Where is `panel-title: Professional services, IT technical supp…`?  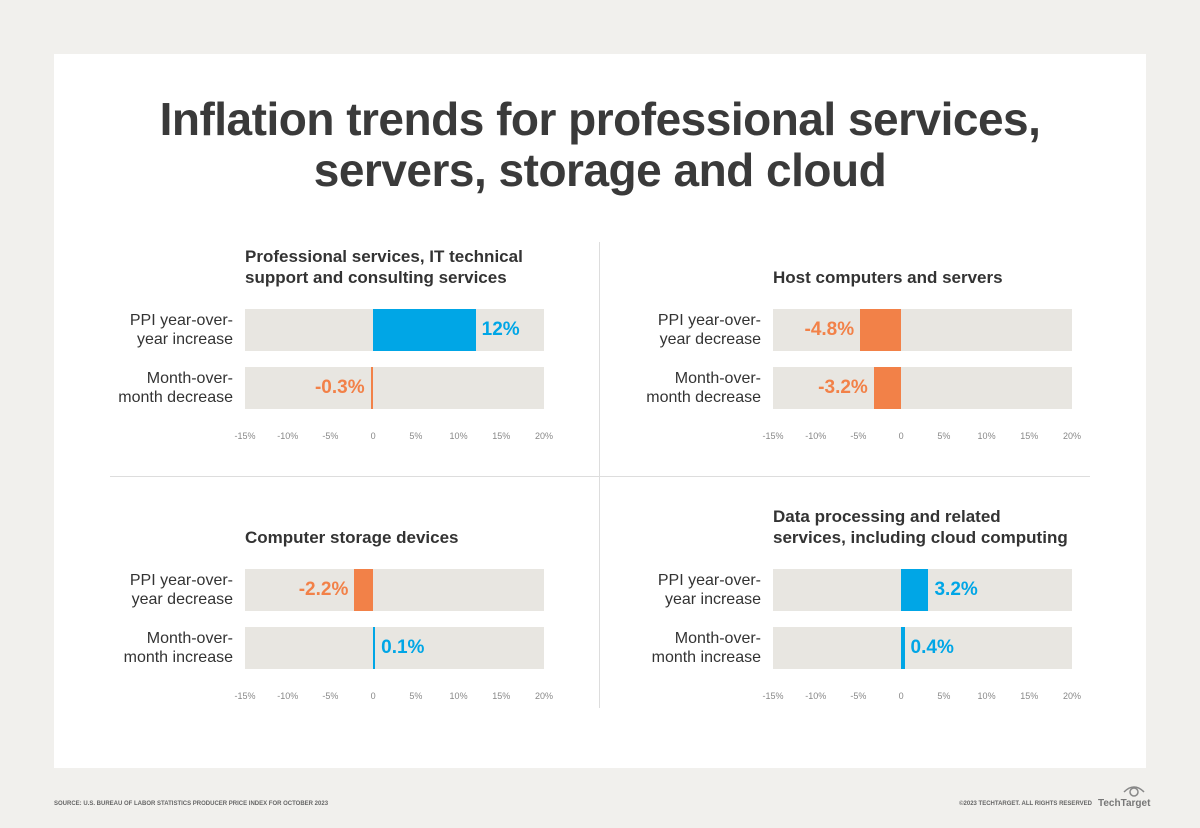 panel-title: Professional services, IT technical supp… is located at coordinates (384, 267).